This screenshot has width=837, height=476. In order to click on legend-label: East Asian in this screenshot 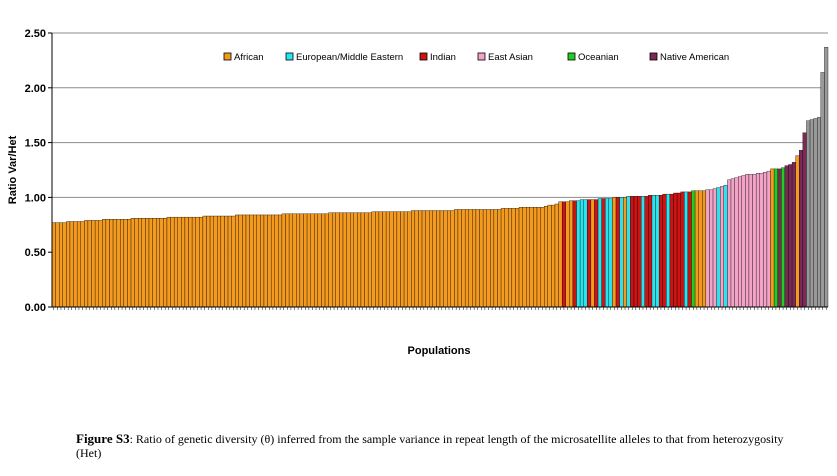, I will do `click(510, 57)`.